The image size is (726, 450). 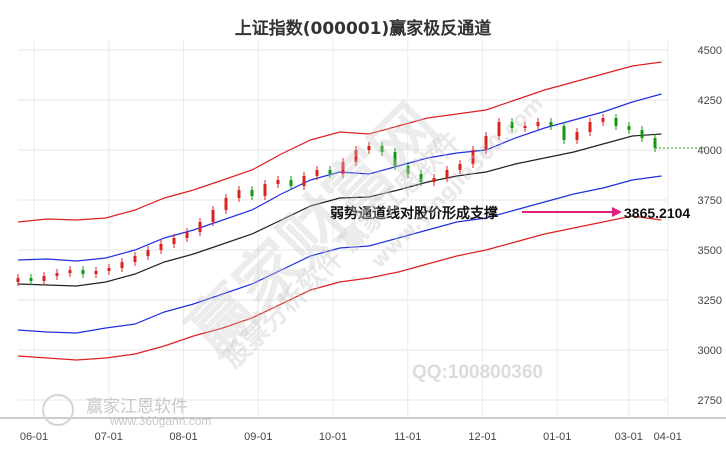 What do you see at coordinates (161, 421) in the screenshot?
I see `watermark-url: www.360gann.com` at bounding box center [161, 421].